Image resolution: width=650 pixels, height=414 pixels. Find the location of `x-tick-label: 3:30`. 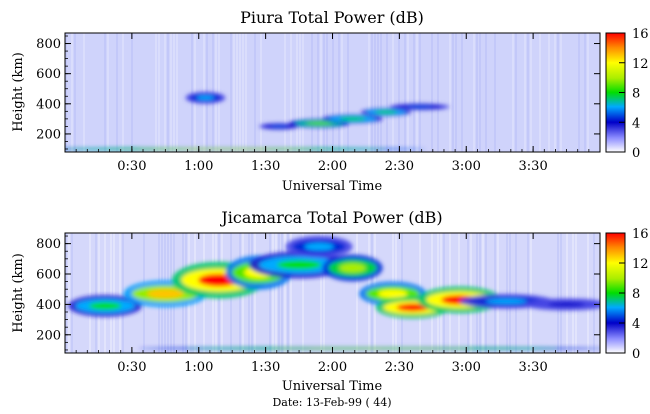

x-tick-label: 3:30 is located at coordinates (533, 367).